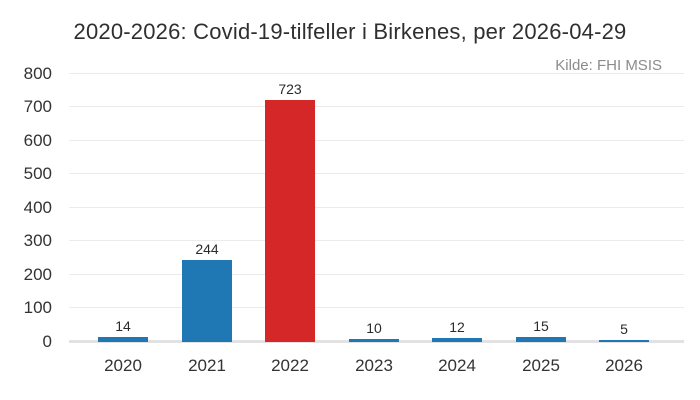  I want to click on y-axis-tick-label: 600, so click(37, 140).